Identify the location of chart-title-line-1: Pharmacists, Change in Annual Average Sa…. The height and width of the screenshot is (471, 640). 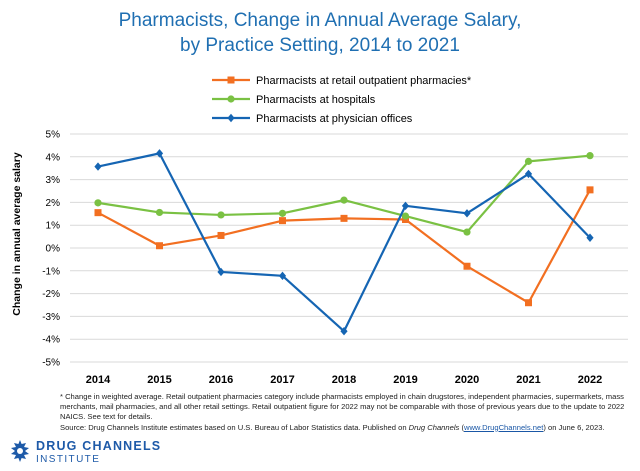
(320, 20).